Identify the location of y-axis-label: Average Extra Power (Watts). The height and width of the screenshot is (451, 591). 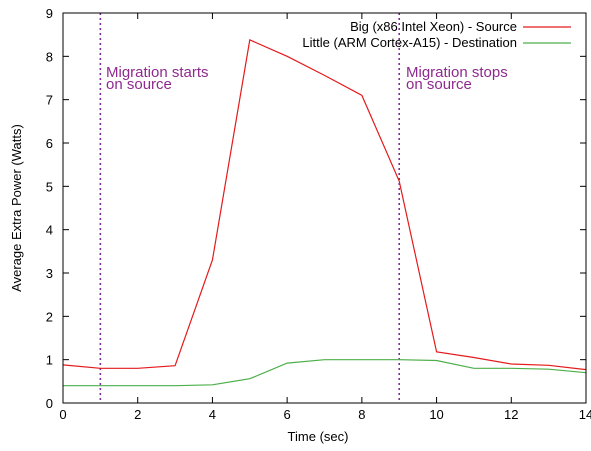
(16, 208).